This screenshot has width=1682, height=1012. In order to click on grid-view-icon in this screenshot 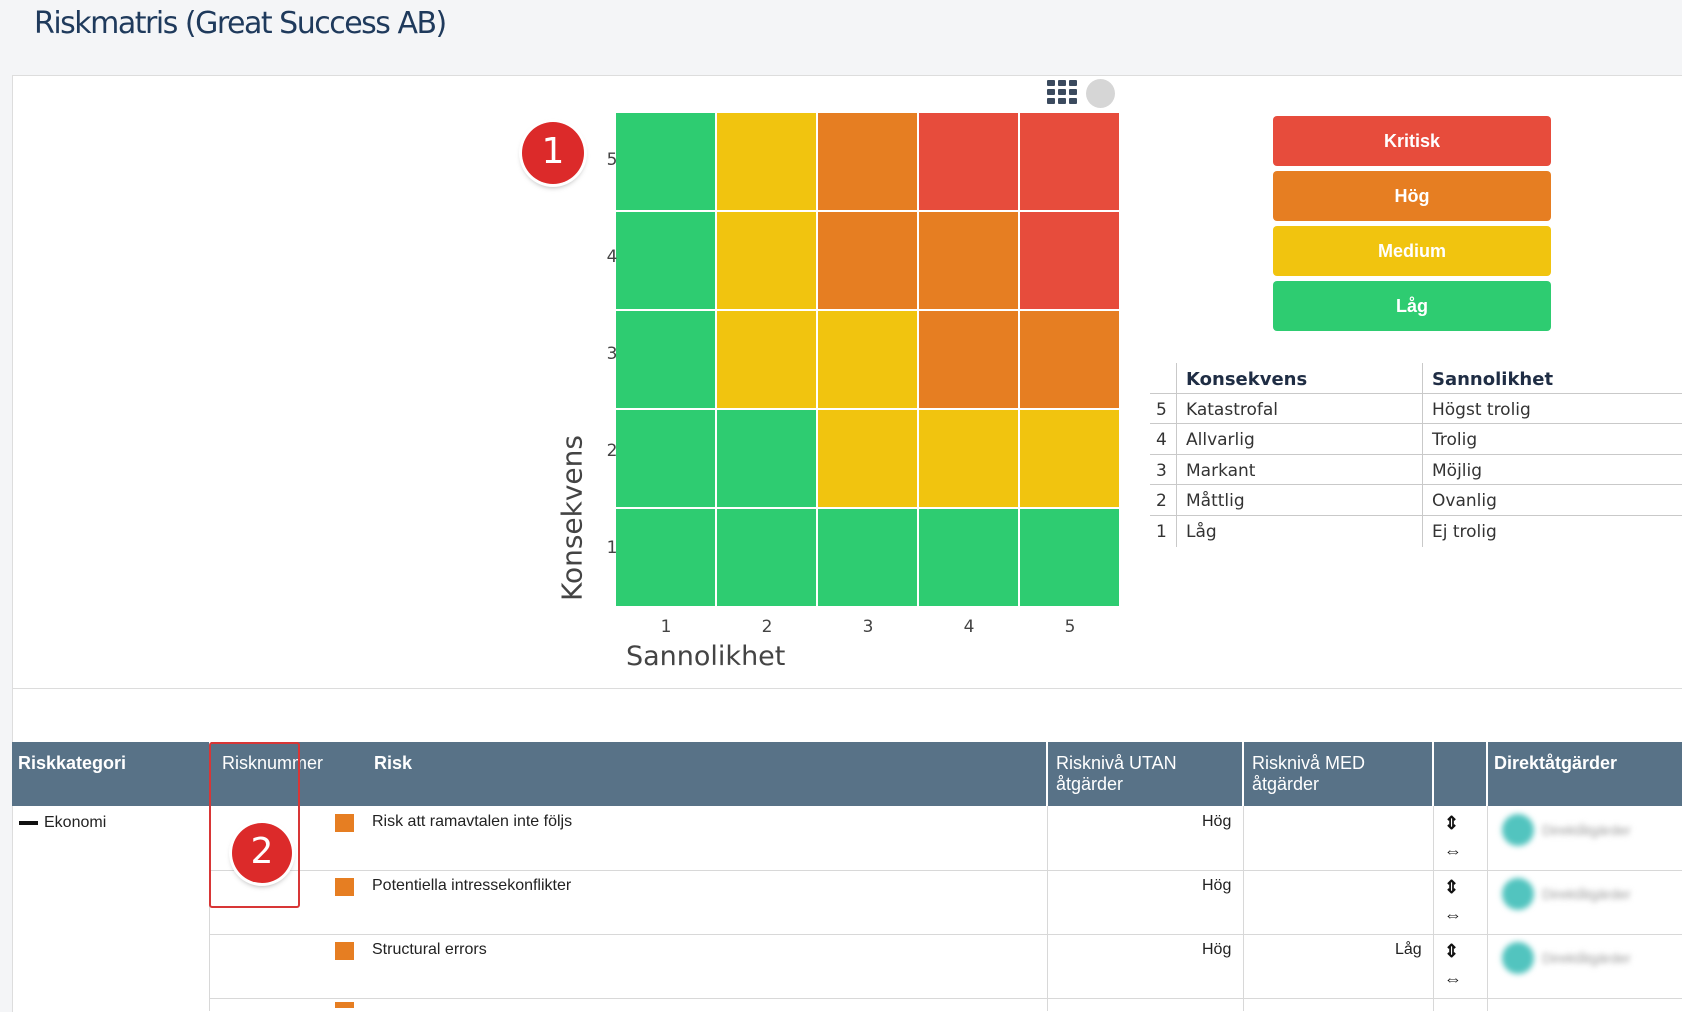, I will do `click(1063, 94)`.